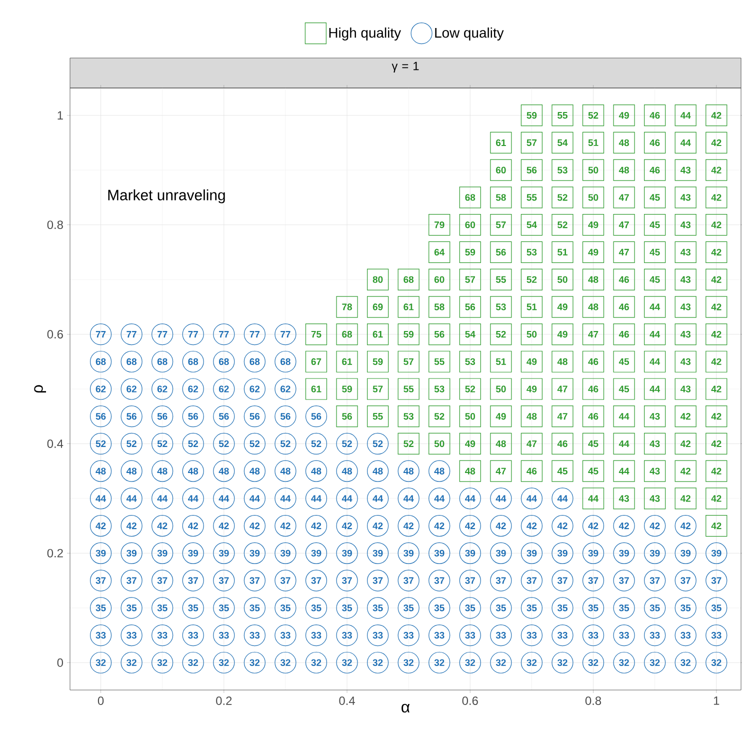  I want to click on legend-label: Low quality, so click(469, 34).